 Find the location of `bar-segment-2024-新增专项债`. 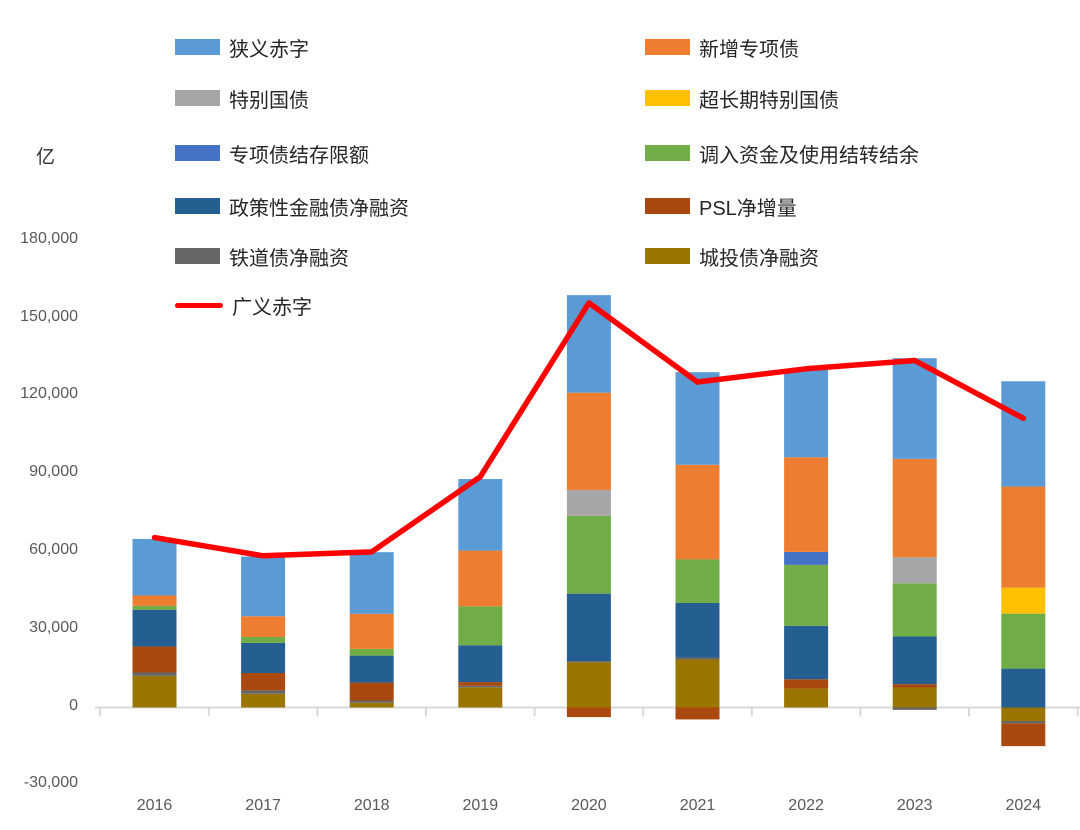

bar-segment-2024-新增专项债 is located at coordinates (1023, 537).